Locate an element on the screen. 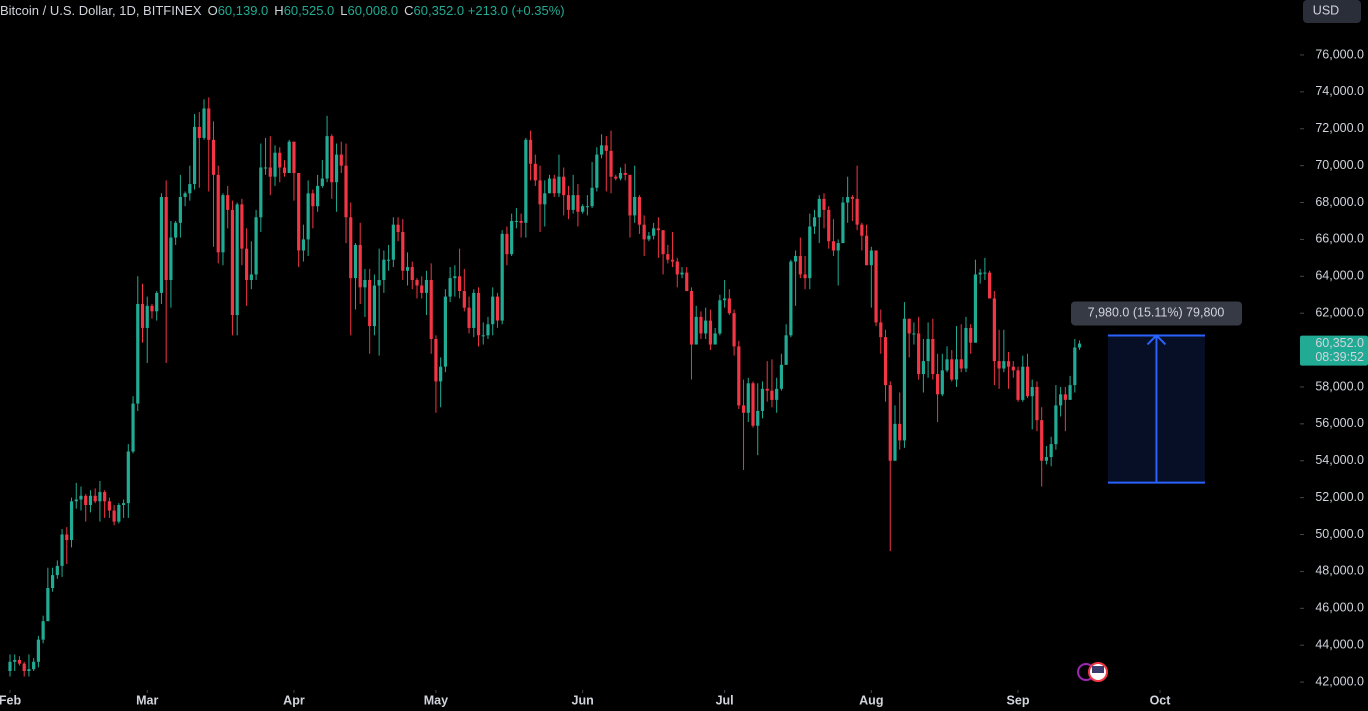  y-tick-label: 56,000.0 is located at coordinates (1339, 423).